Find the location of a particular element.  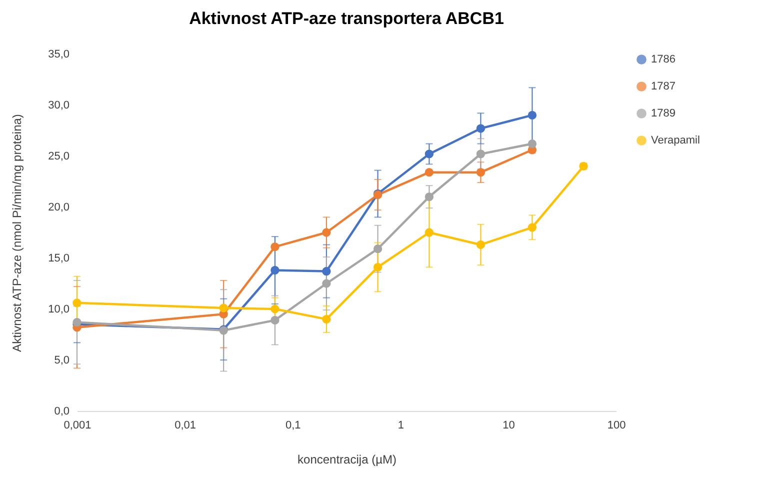

legend-label: 1787 is located at coordinates (663, 86).